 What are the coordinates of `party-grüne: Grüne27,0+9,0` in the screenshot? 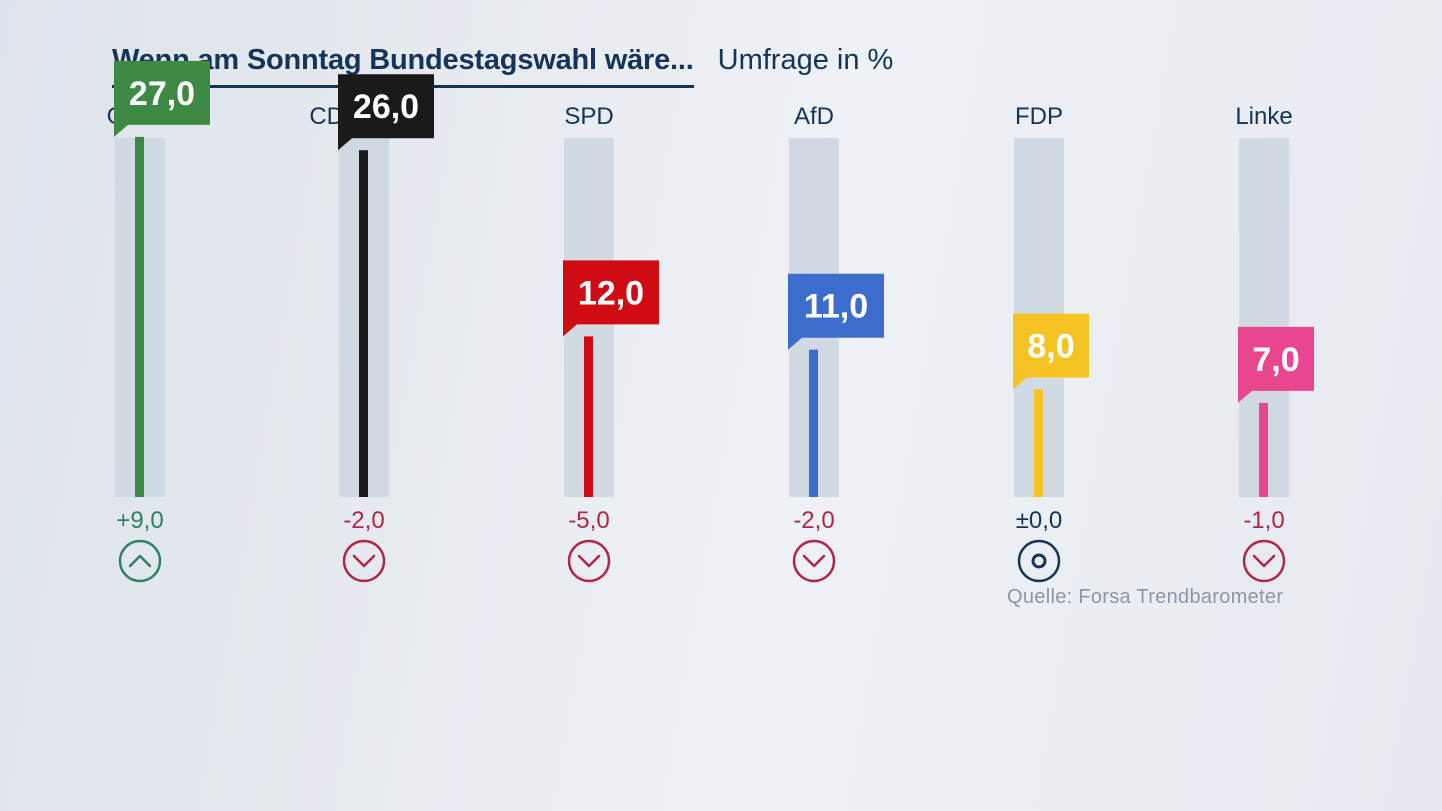 It's located at (158, 321).